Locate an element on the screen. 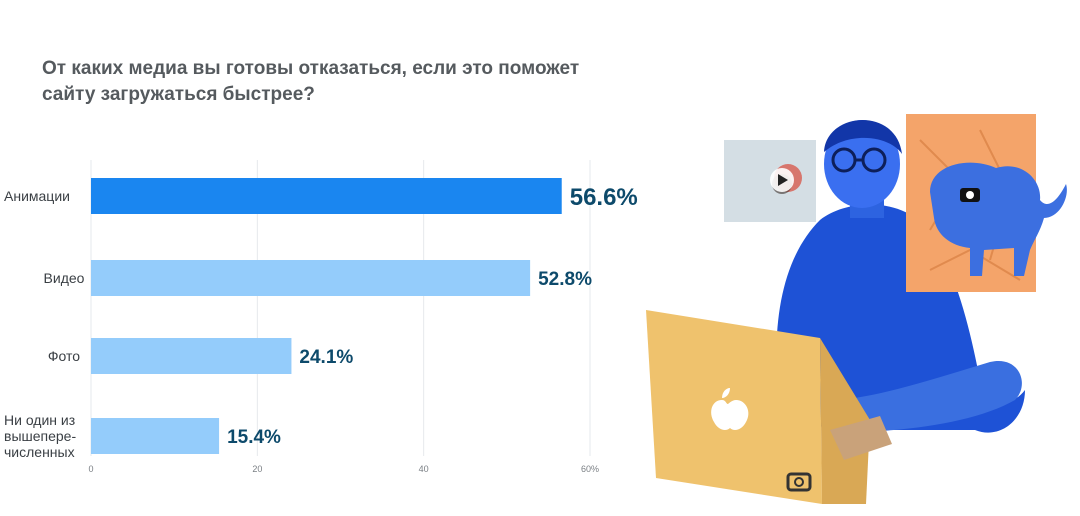 This screenshot has width=1080, height=516. category-label: Фото is located at coordinates (64, 356).